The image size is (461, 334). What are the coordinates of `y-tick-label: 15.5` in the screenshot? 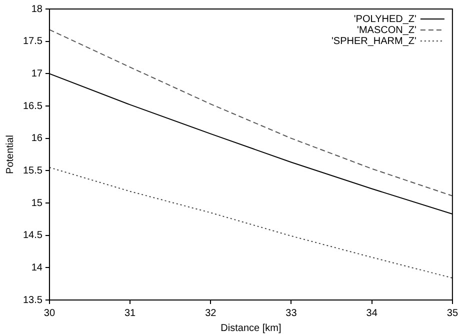 It's located at (32, 170).